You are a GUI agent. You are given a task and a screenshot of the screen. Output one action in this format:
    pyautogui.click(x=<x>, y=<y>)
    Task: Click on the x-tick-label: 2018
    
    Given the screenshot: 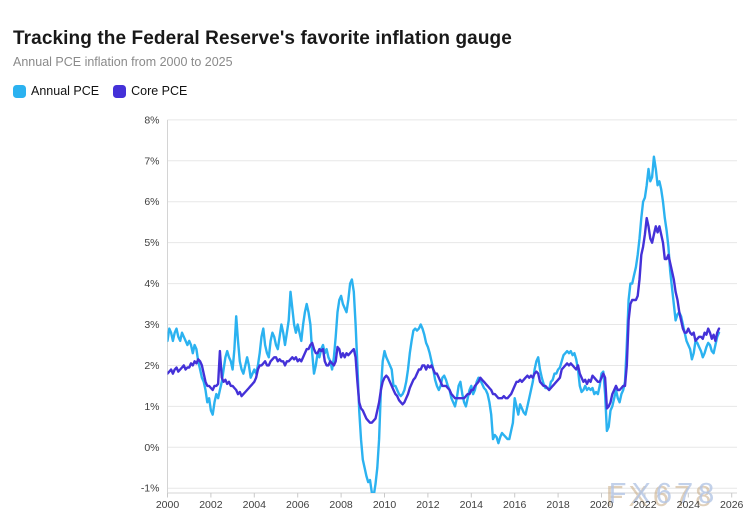 What is the action you would take?
    pyautogui.click(x=558, y=505)
    